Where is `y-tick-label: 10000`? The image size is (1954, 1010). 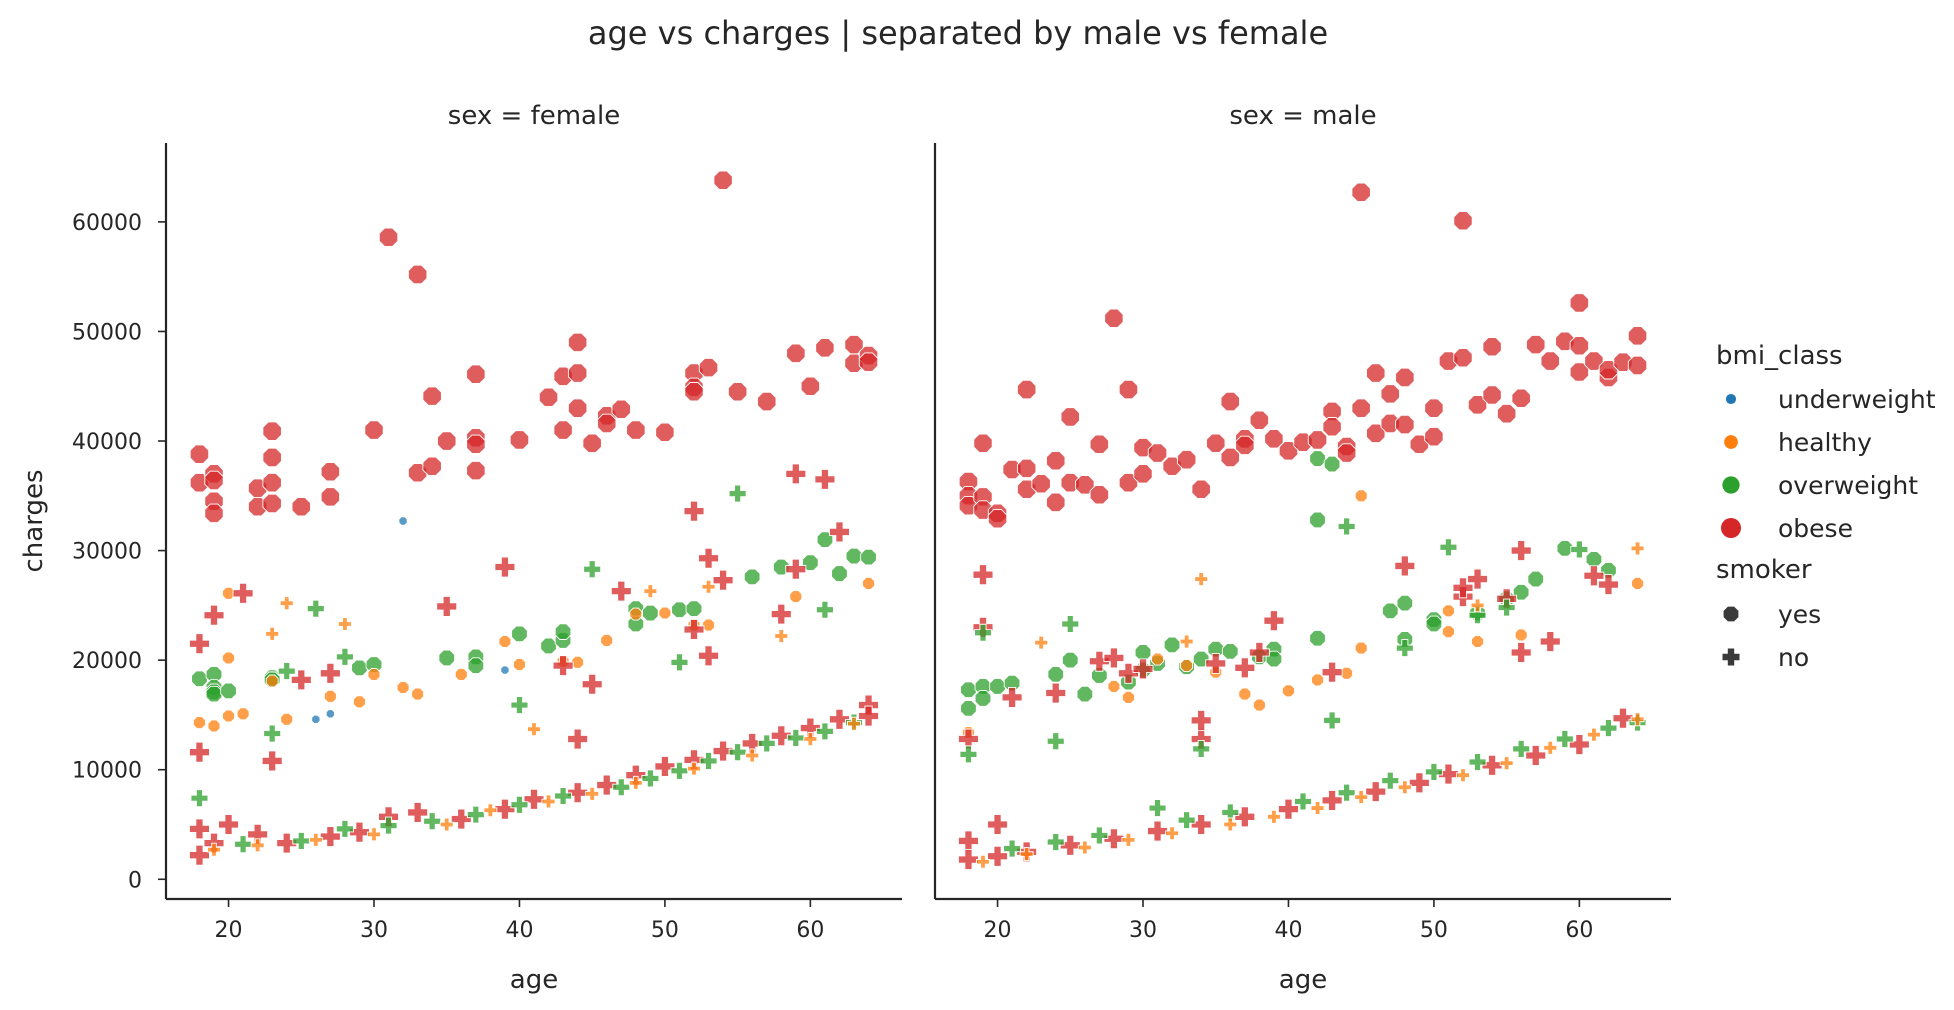 y-tick-label: 10000 is located at coordinates (107, 771).